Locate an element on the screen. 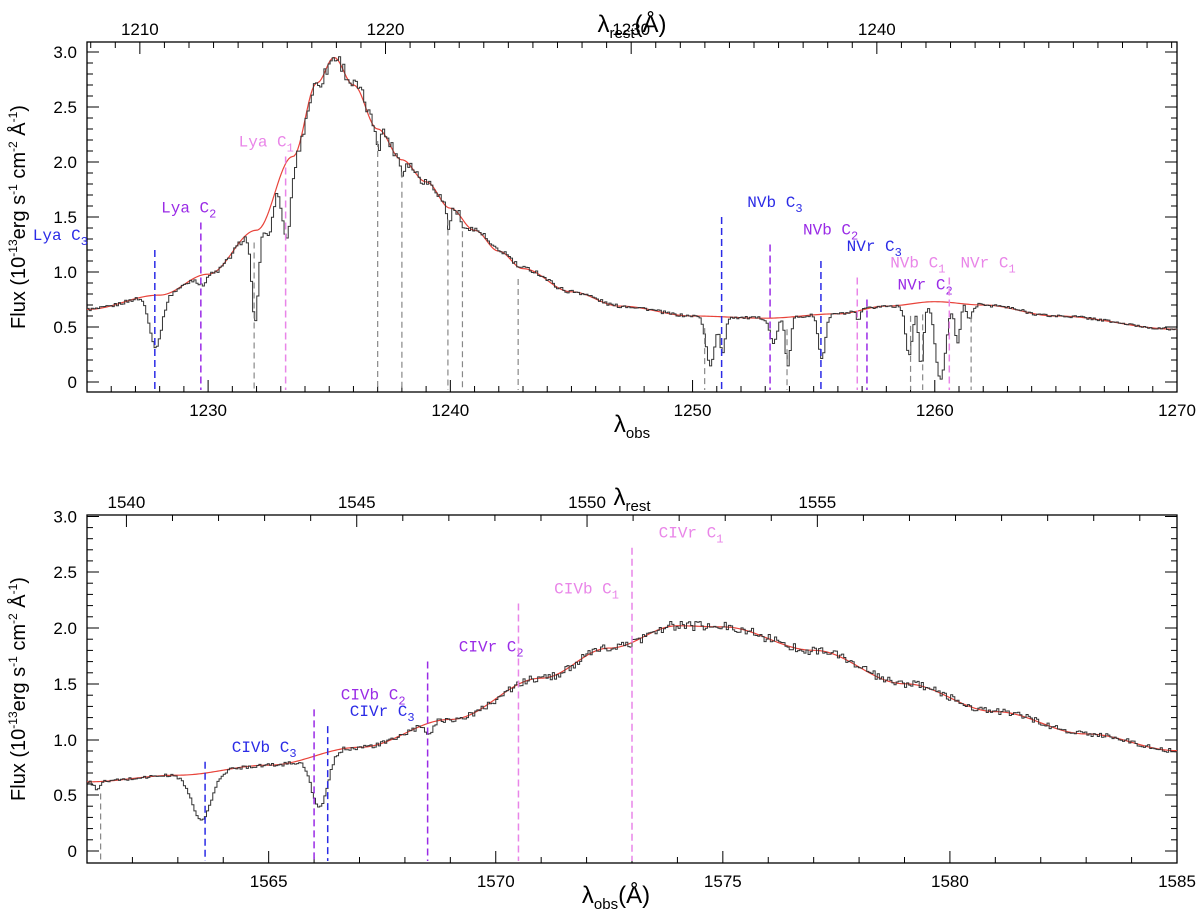  component-label: CIVb C1 is located at coordinates (586, 591).